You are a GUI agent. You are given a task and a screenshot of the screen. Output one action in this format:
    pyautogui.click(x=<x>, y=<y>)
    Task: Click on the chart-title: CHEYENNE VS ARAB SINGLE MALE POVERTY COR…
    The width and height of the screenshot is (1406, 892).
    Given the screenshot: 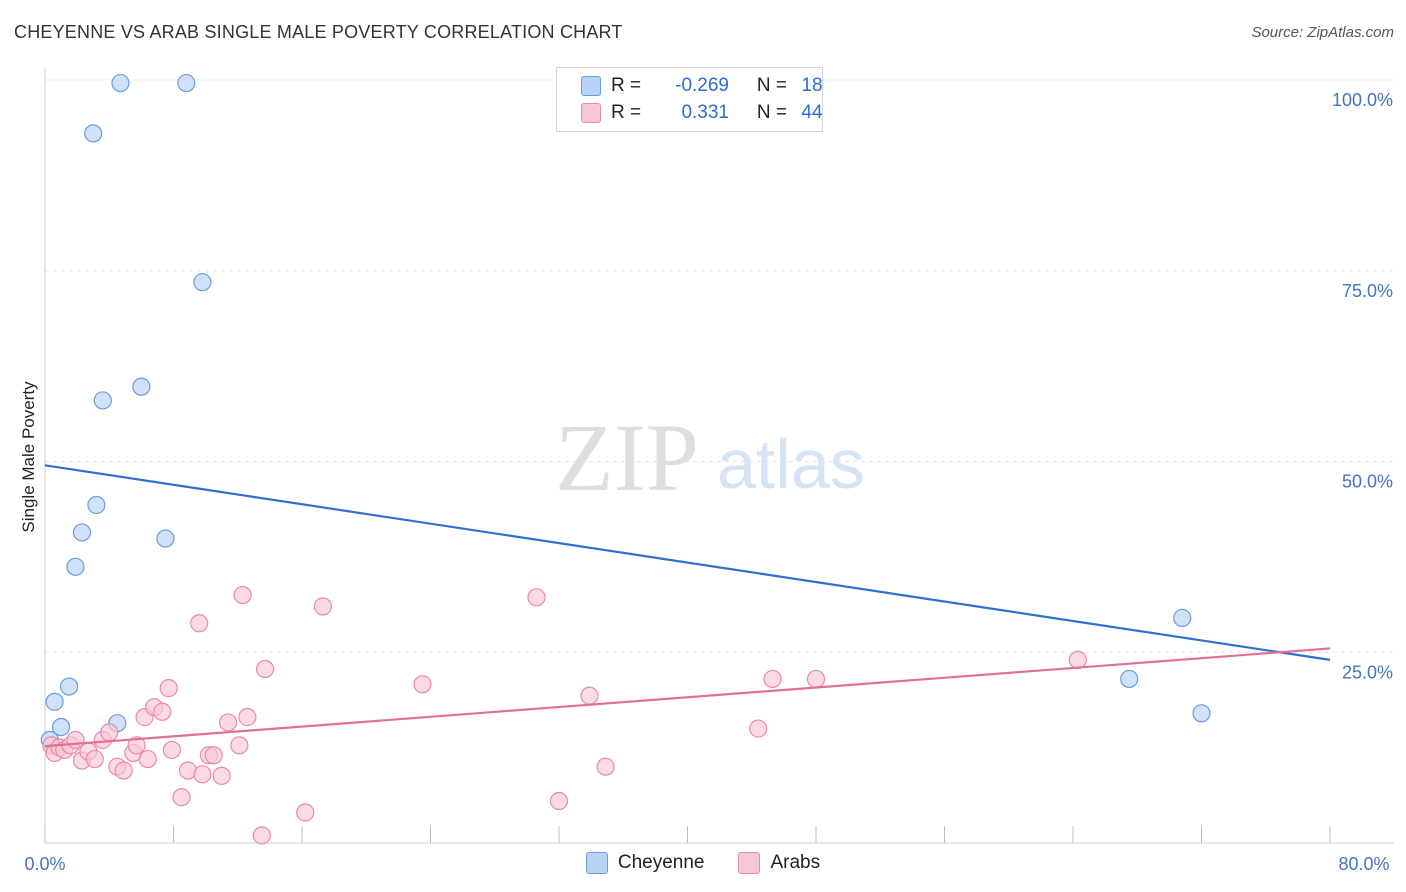 What is the action you would take?
    pyautogui.click(x=318, y=32)
    